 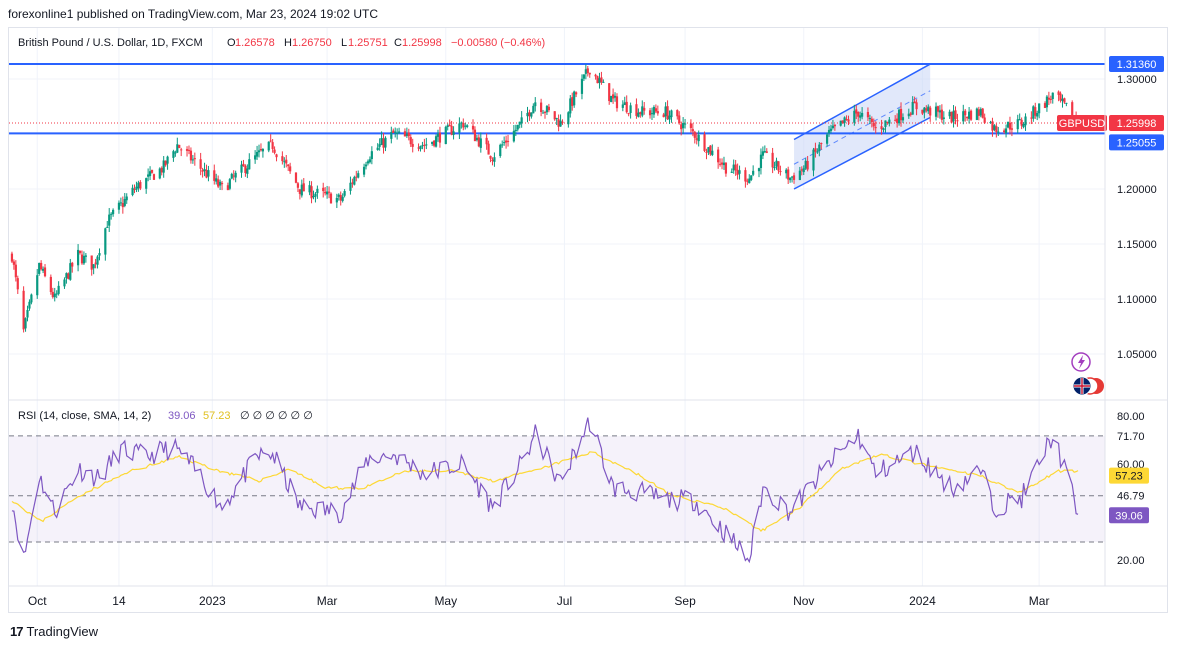 What do you see at coordinates (1088, 386) in the screenshot?
I see `flags-icon` at bounding box center [1088, 386].